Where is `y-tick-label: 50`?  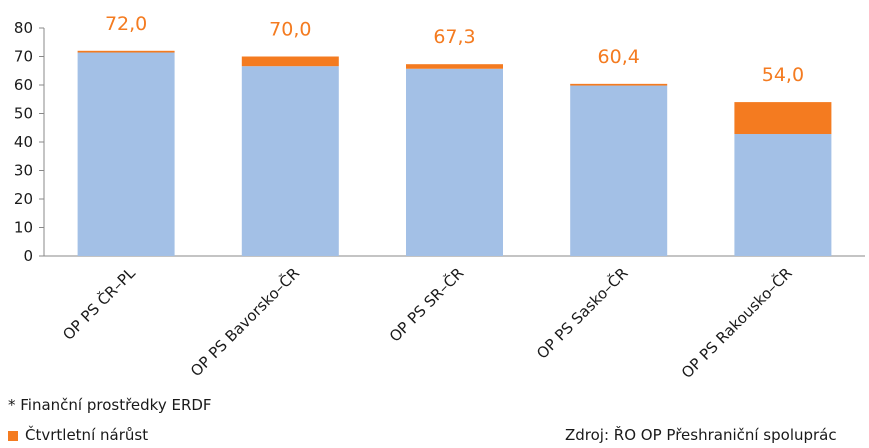 y-tick-label: 50 is located at coordinates (23, 114).